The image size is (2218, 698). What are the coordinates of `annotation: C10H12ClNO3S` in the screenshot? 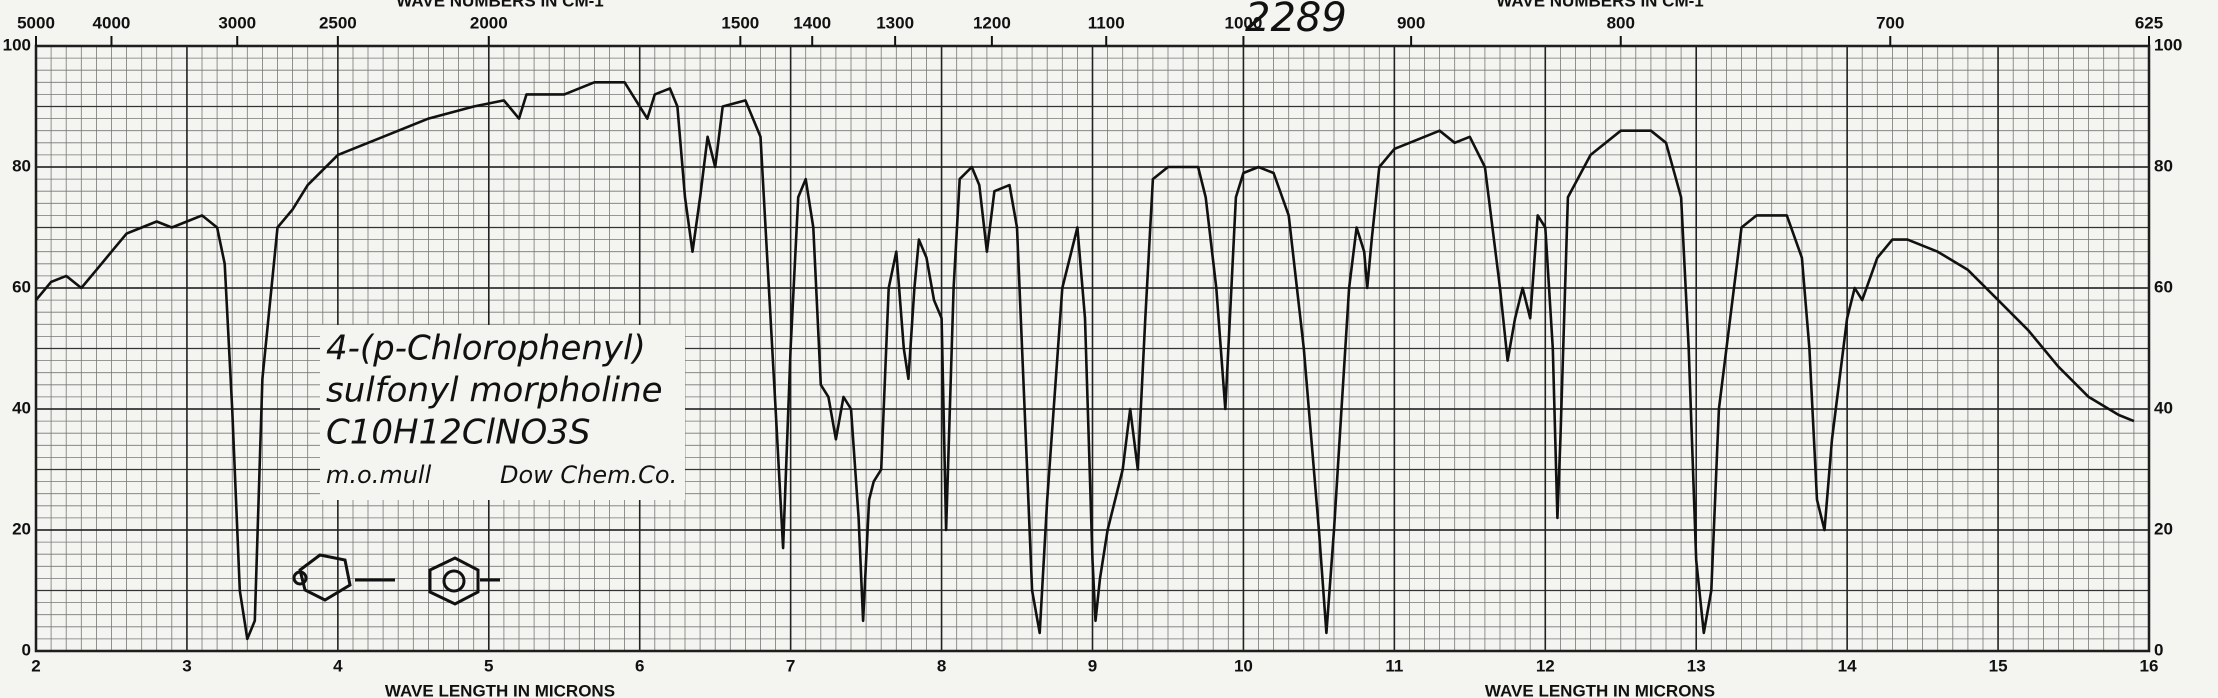 It's located at (458, 433).